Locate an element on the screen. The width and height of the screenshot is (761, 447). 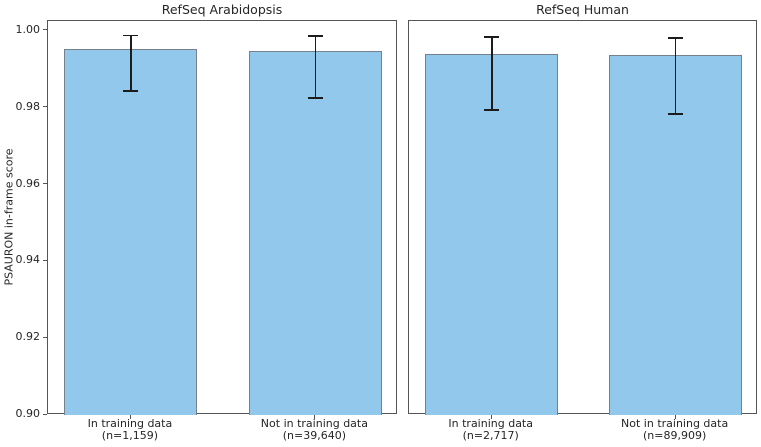
y-tick-label: 0.94 is located at coordinates (28, 260).